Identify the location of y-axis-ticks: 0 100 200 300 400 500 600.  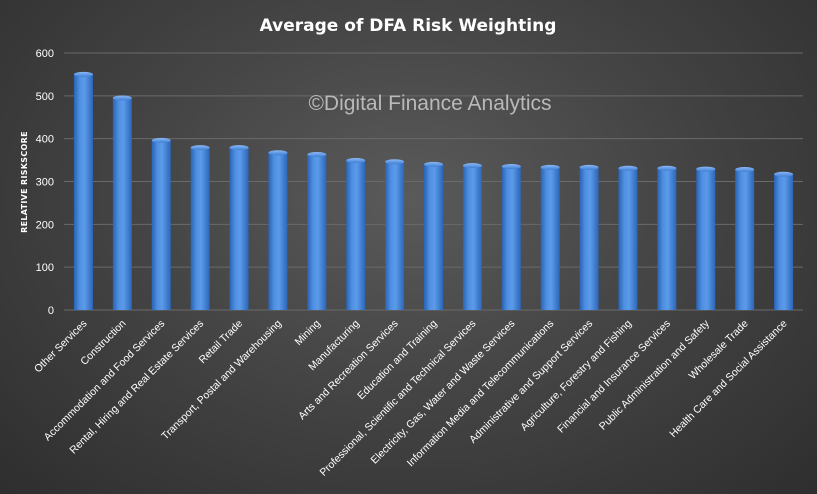
(45, 182).